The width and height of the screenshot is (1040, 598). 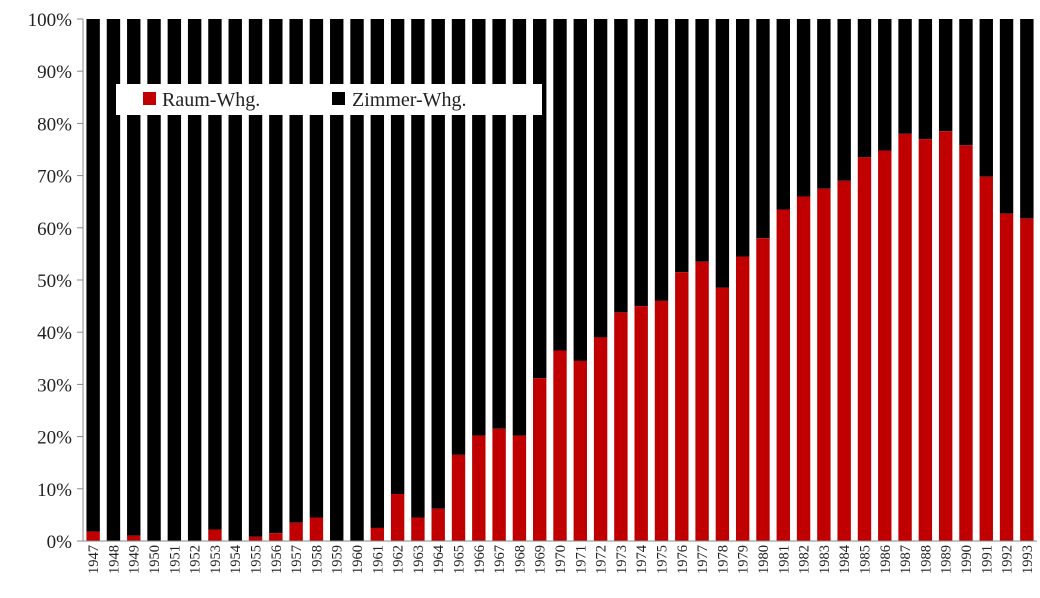 I want to click on legend-box, so click(x=329, y=99).